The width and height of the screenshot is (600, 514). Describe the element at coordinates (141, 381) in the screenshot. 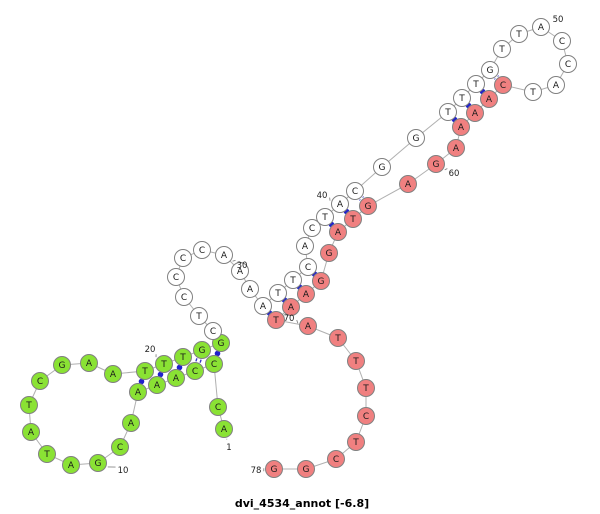

I see `base-pair-dot` at that location.